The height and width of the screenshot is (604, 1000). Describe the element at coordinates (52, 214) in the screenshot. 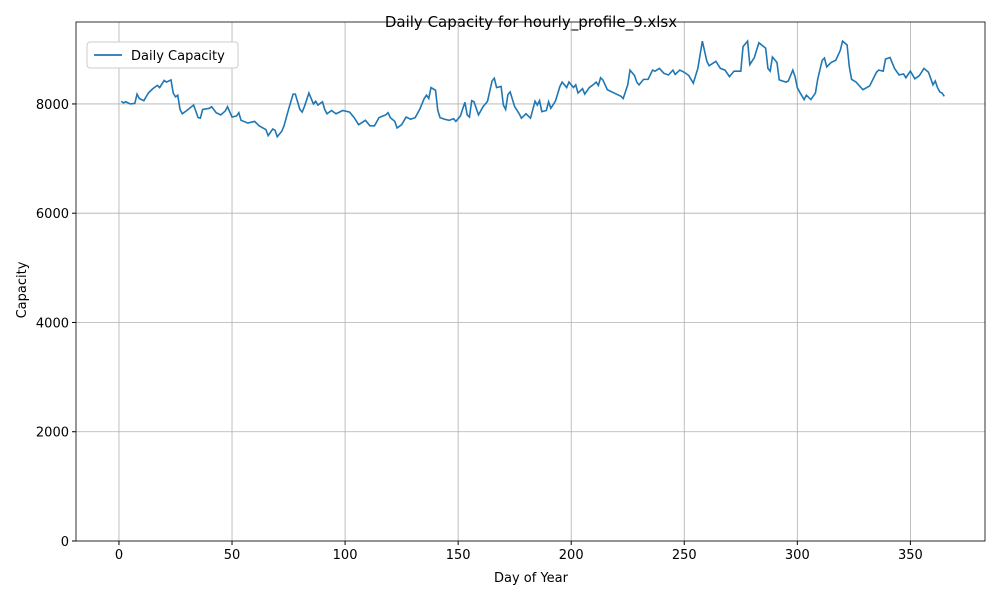

I see `y-tick-label: 6000` at that location.